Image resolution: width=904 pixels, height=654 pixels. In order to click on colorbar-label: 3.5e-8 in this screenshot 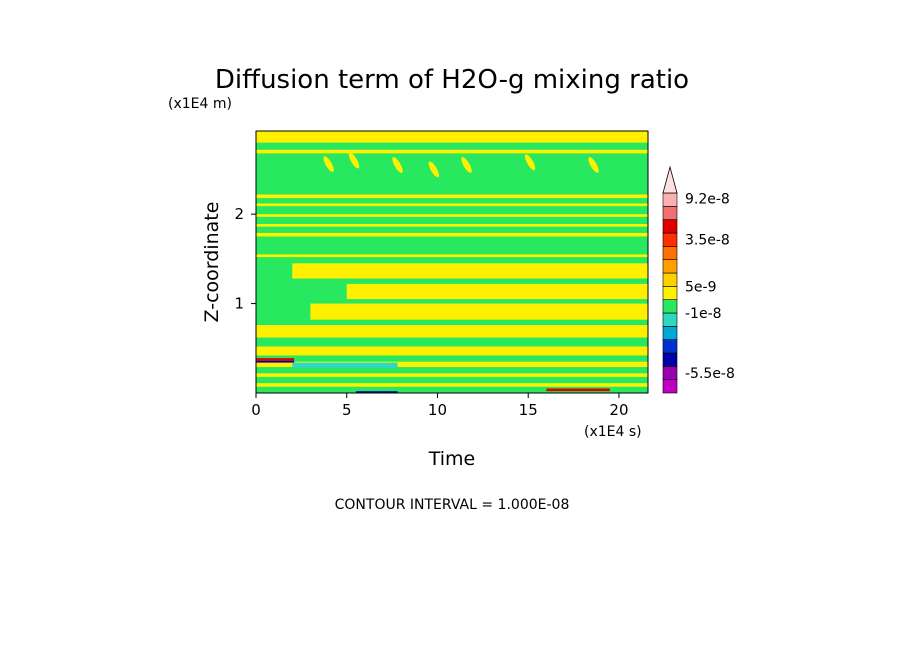, I will do `click(707, 241)`.